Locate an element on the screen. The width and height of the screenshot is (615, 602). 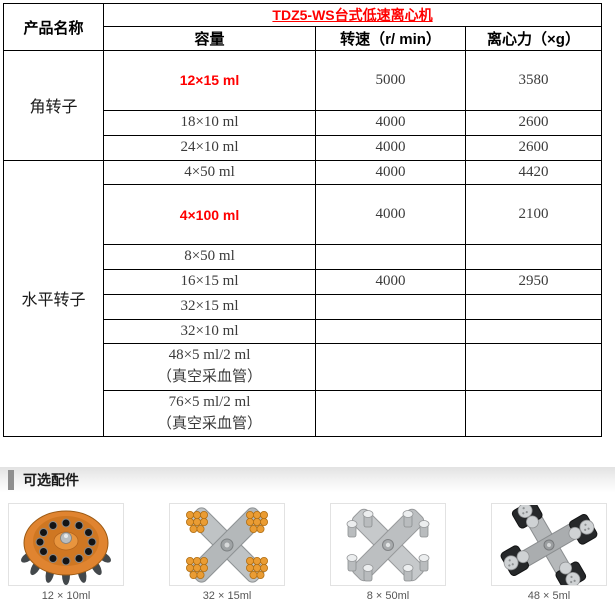
cell-speed: 5000 is located at coordinates (390, 80).